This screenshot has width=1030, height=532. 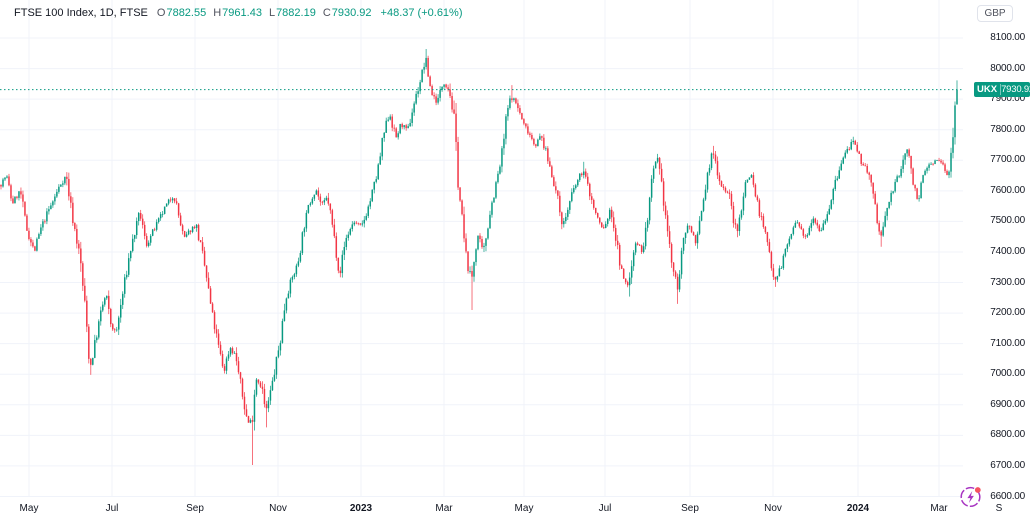 I want to click on time-axis: May Jul Sep Nov 2023 Mar May Jul Sep Nov 2024 Mar S, so click(x=515, y=514).